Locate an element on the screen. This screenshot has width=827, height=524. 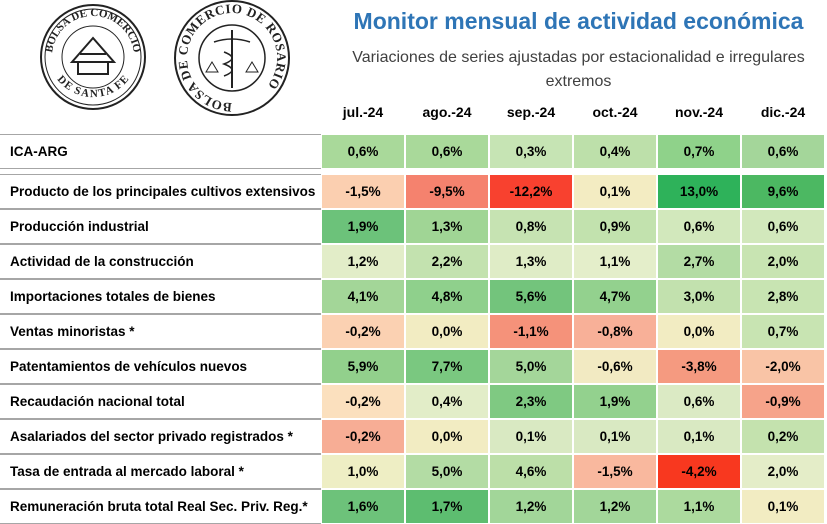
cell: 2,3% is located at coordinates (531, 401).